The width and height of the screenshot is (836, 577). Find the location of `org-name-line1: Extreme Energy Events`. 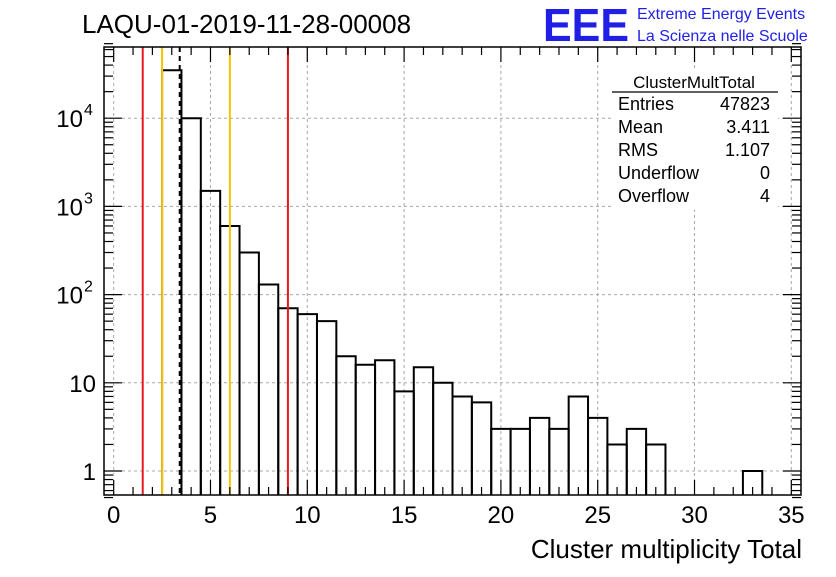

org-name-line1: Extreme Energy Events is located at coordinates (721, 14).